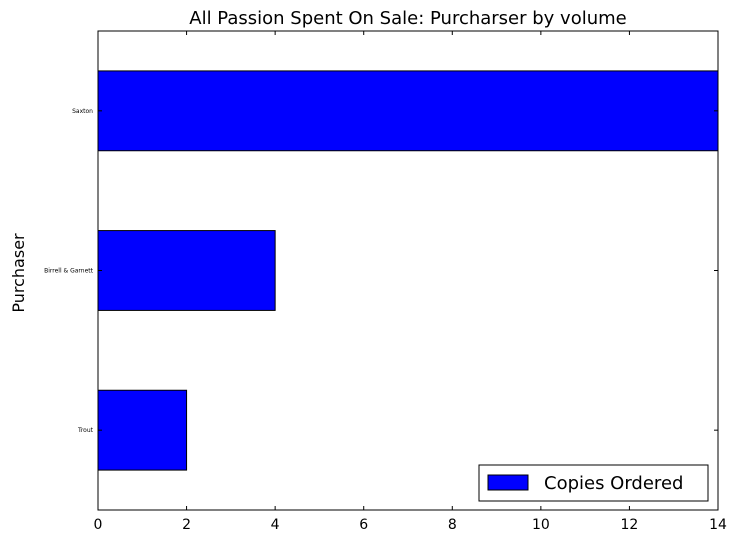  I want to click on x-tick-label: 2, so click(186, 525).